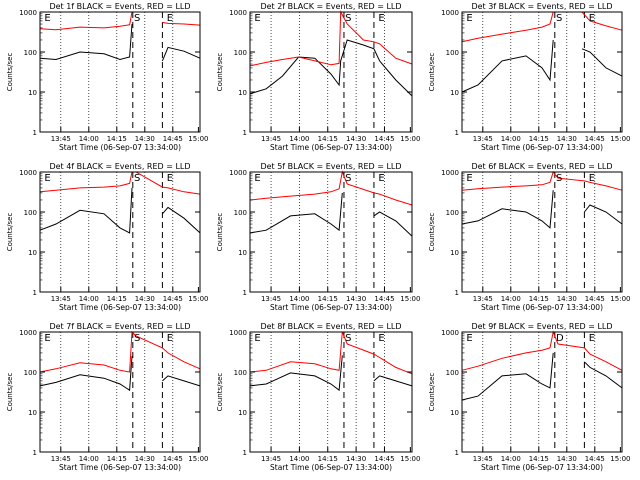 This screenshot has height=480, width=640. Describe the element at coordinates (330, 166) in the screenshot. I see `panel-title: Det 5f BLACK = Events, RED = LLD` at that location.